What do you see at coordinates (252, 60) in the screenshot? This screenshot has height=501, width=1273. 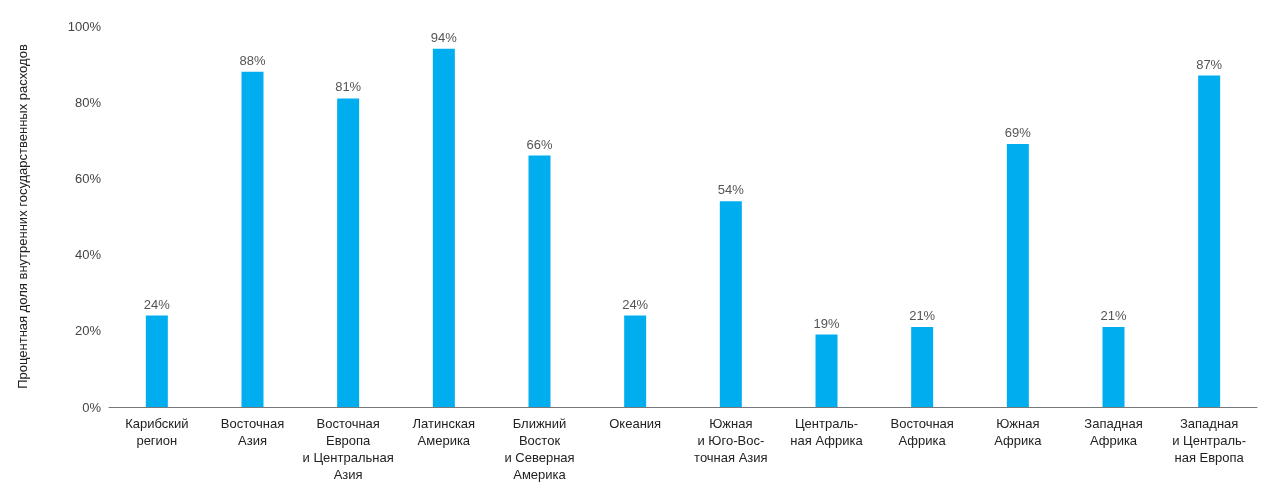 I see `data-label: 88%` at bounding box center [252, 60].